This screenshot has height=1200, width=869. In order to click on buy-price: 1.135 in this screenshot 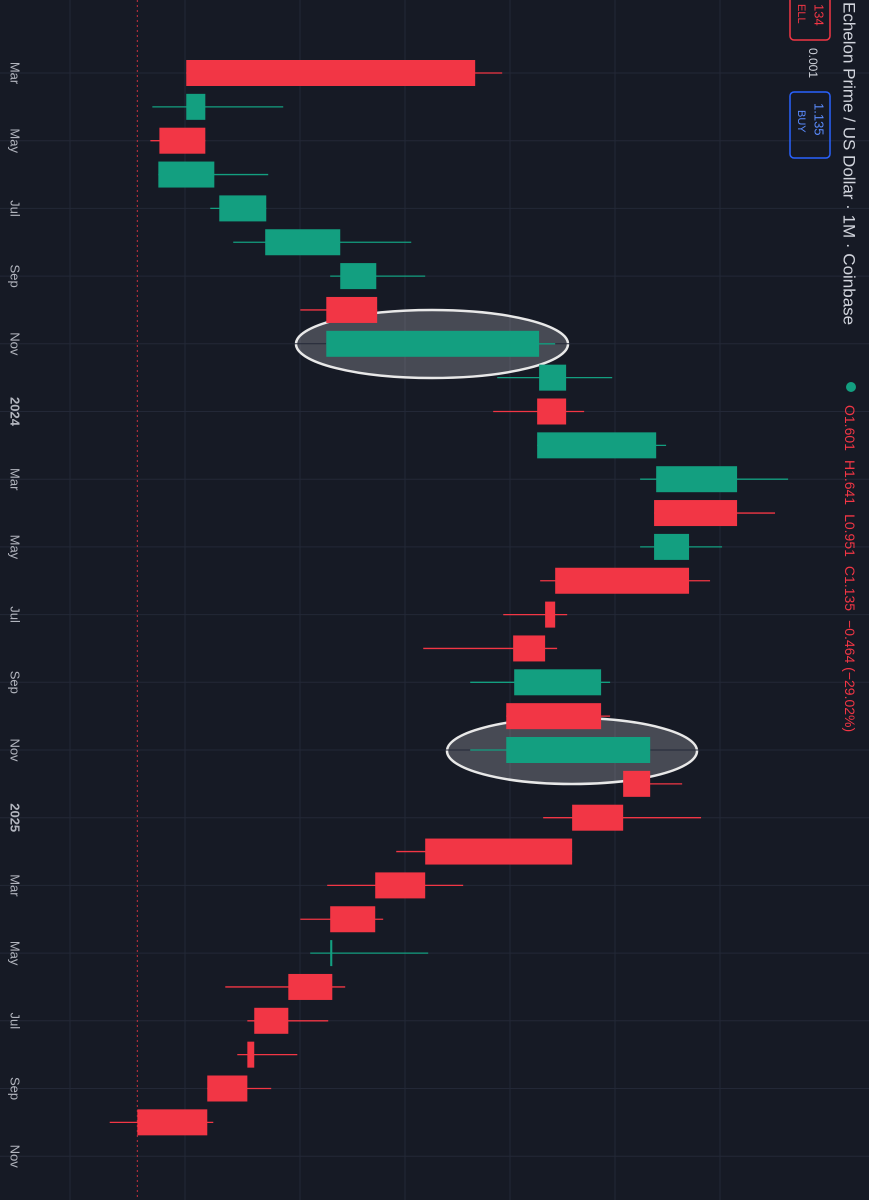, I will do `click(819, 119)`.